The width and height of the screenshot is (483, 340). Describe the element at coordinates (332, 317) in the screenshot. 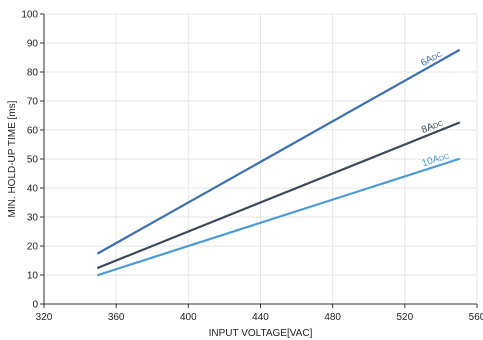

I see `x-tick-label-480: 480` at that location.